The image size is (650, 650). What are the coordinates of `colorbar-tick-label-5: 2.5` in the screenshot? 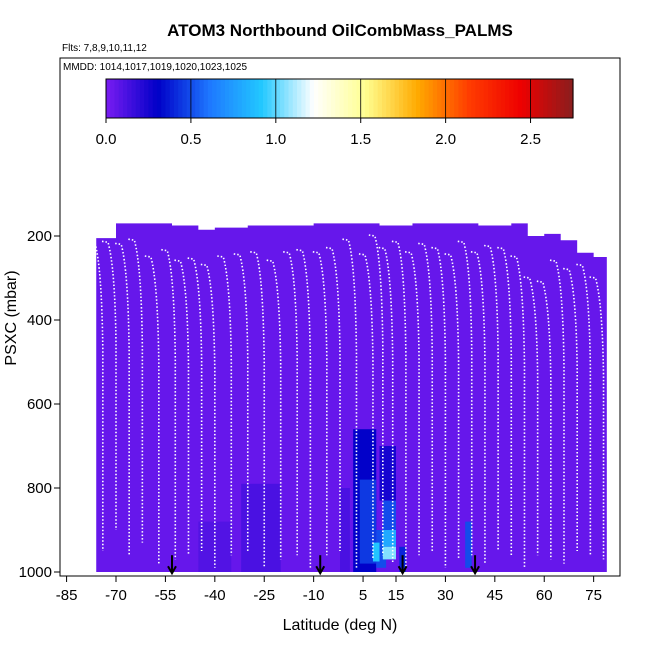 It's located at (530, 139).